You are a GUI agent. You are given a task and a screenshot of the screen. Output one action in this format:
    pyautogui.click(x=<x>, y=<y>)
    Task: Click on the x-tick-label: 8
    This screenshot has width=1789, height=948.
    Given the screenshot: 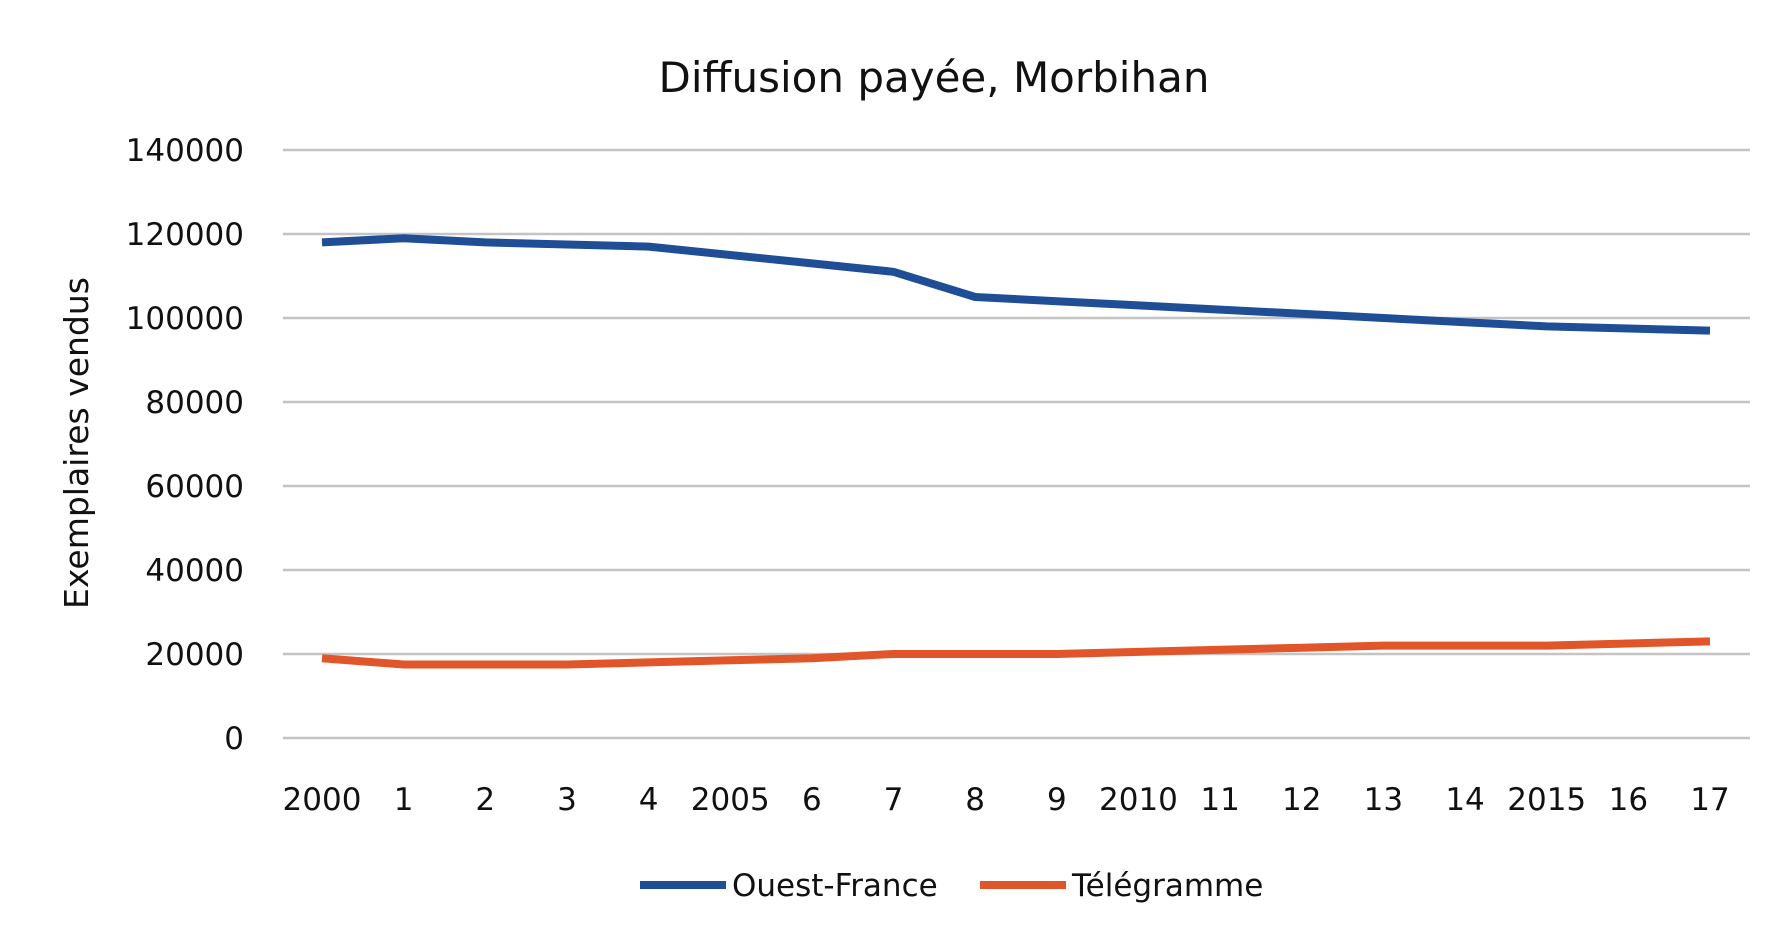 What is the action you would take?
    pyautogui.click(x=975, y=800)
    